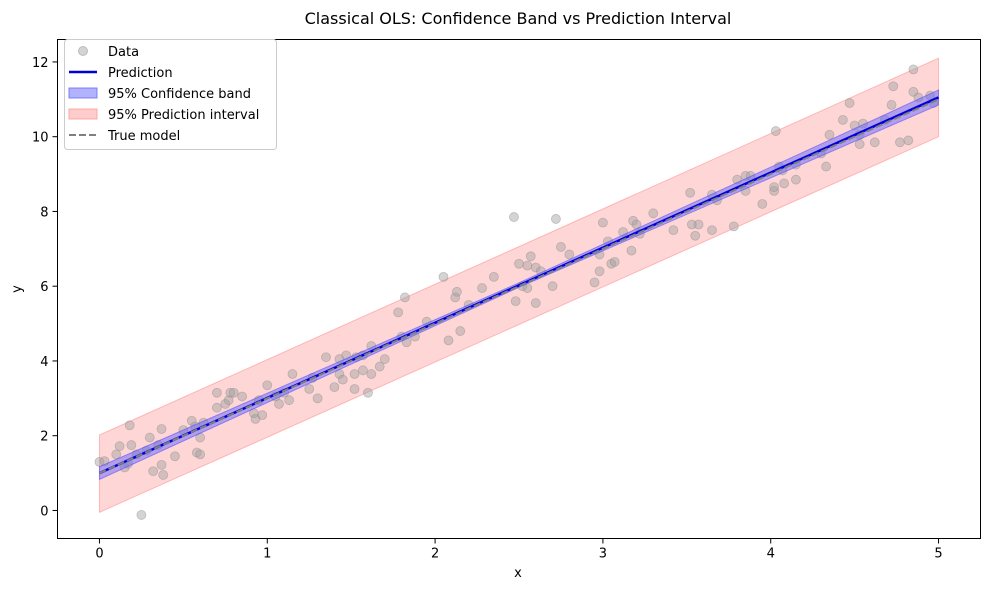 Image resolution: width=989 pixels, height=590 pixels. I want to click on x-tick-label: 4, so click(771, 554).